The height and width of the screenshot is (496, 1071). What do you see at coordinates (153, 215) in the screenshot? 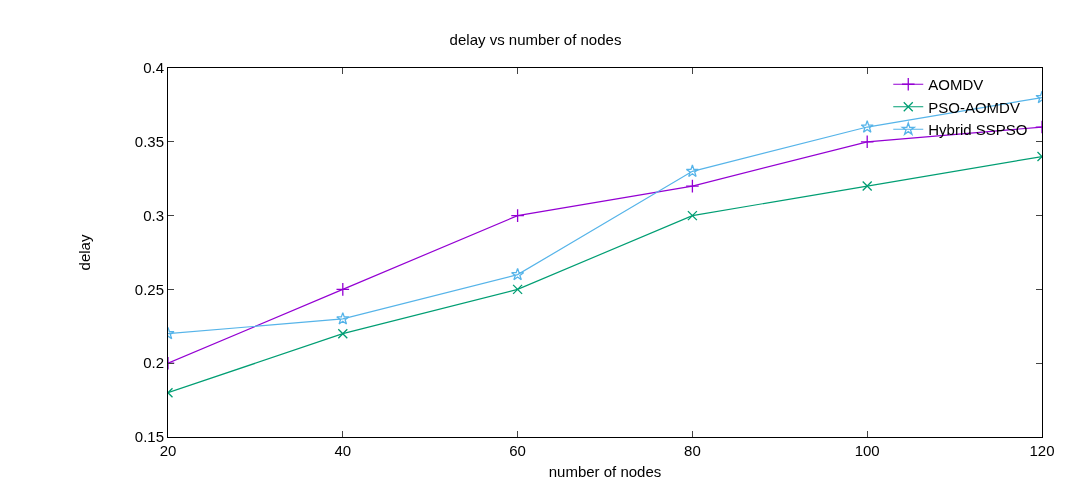
I see `y-tick-label: 0.3` at bounding box center [153, 215].